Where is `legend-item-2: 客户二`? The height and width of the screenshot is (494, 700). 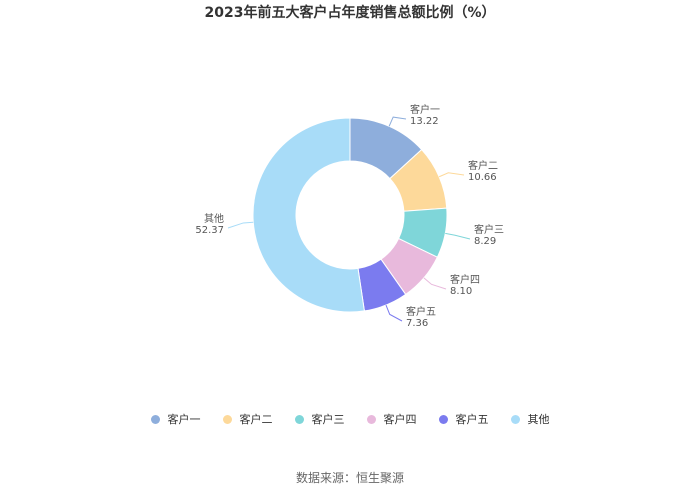
legend-item-2: 客户二 is located at coordinates (247, 419).